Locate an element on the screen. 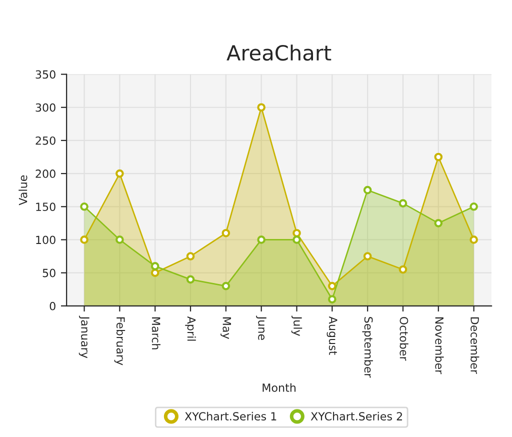 This screenshot has height=437, width=512. x-tick-label: October is located at coordinates (404, 338).